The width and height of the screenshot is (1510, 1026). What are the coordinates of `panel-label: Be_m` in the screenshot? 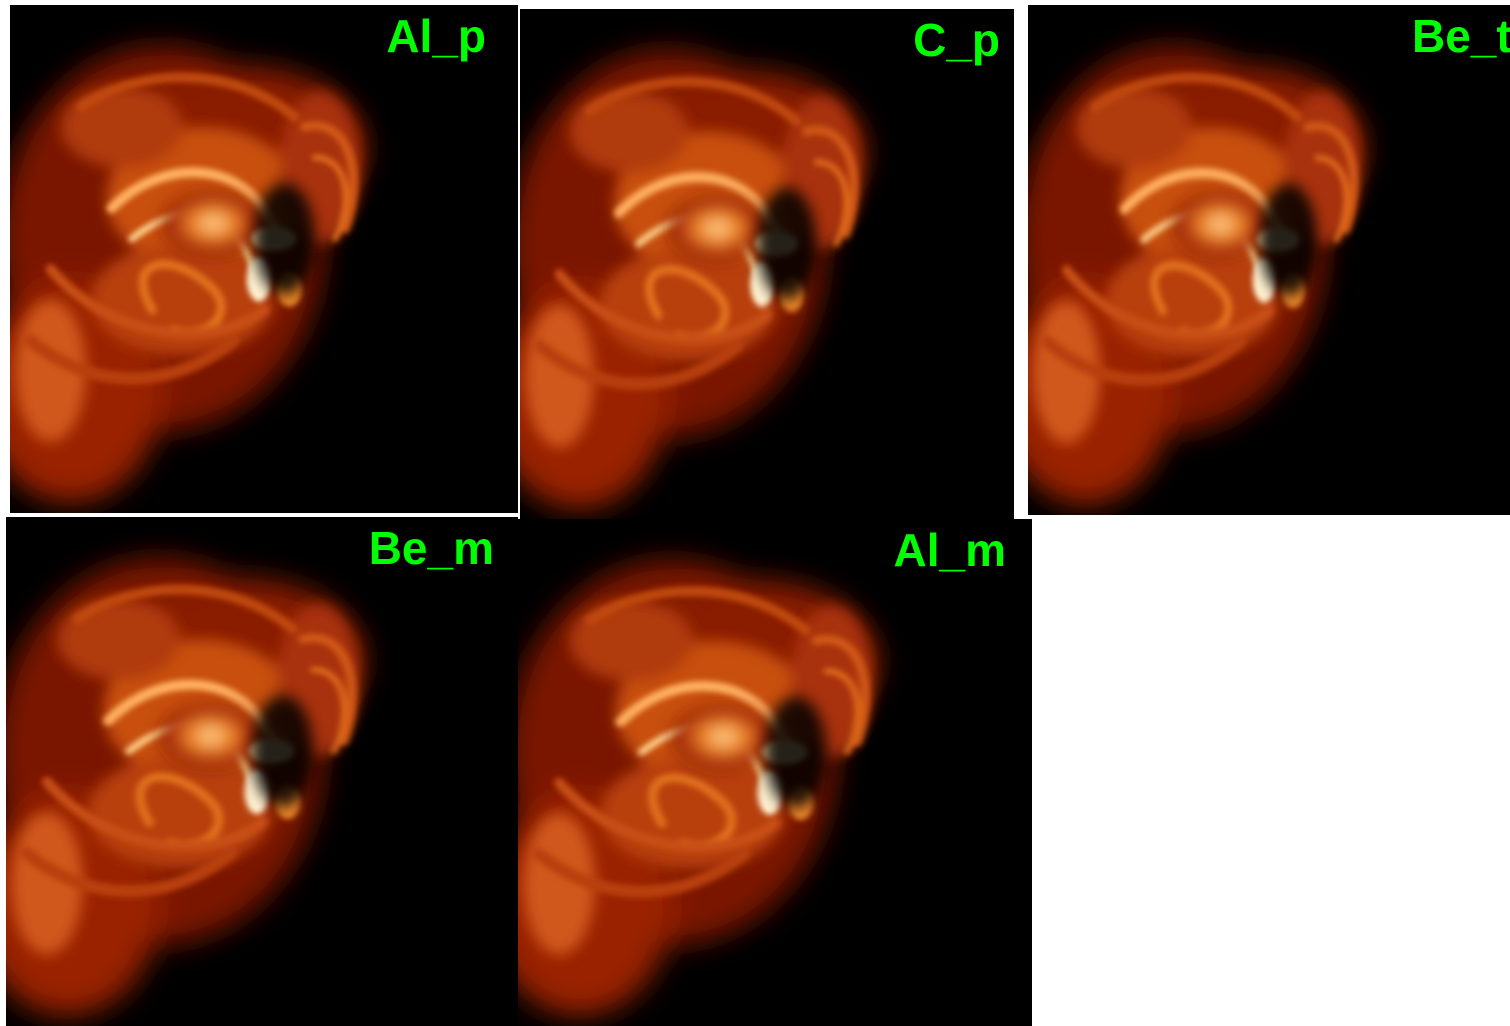 It's located at (431, 548).